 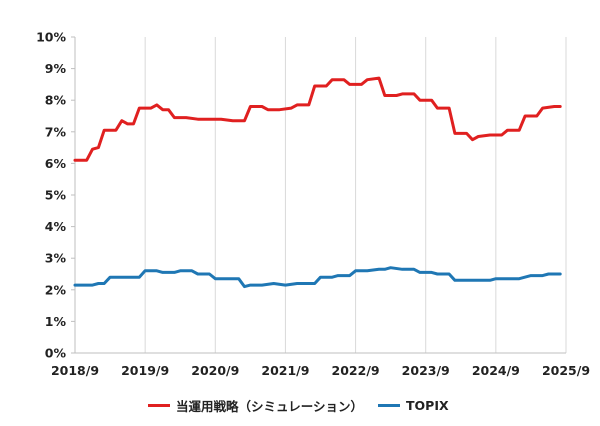 I want to click on x-tick-label: 2022/9, so click(x=356, y=370).